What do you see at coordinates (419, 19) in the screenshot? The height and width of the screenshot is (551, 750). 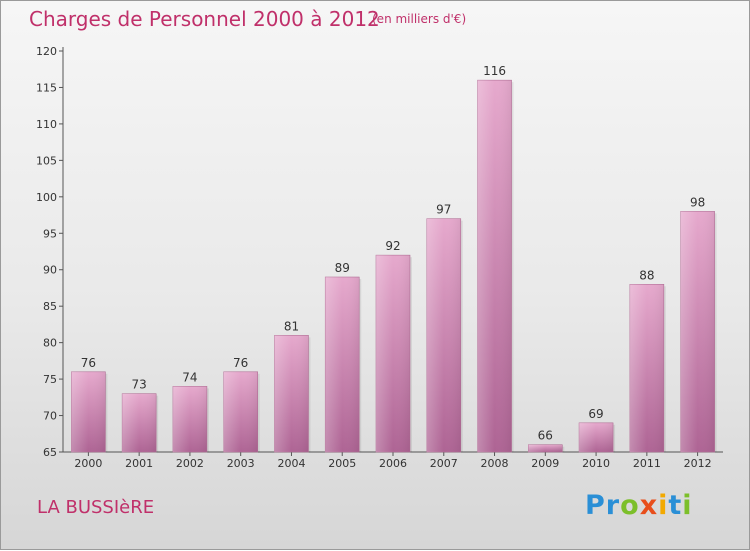 I see `chart-subtitle: (en milliers d'€)` at bounding box center [419, 19].